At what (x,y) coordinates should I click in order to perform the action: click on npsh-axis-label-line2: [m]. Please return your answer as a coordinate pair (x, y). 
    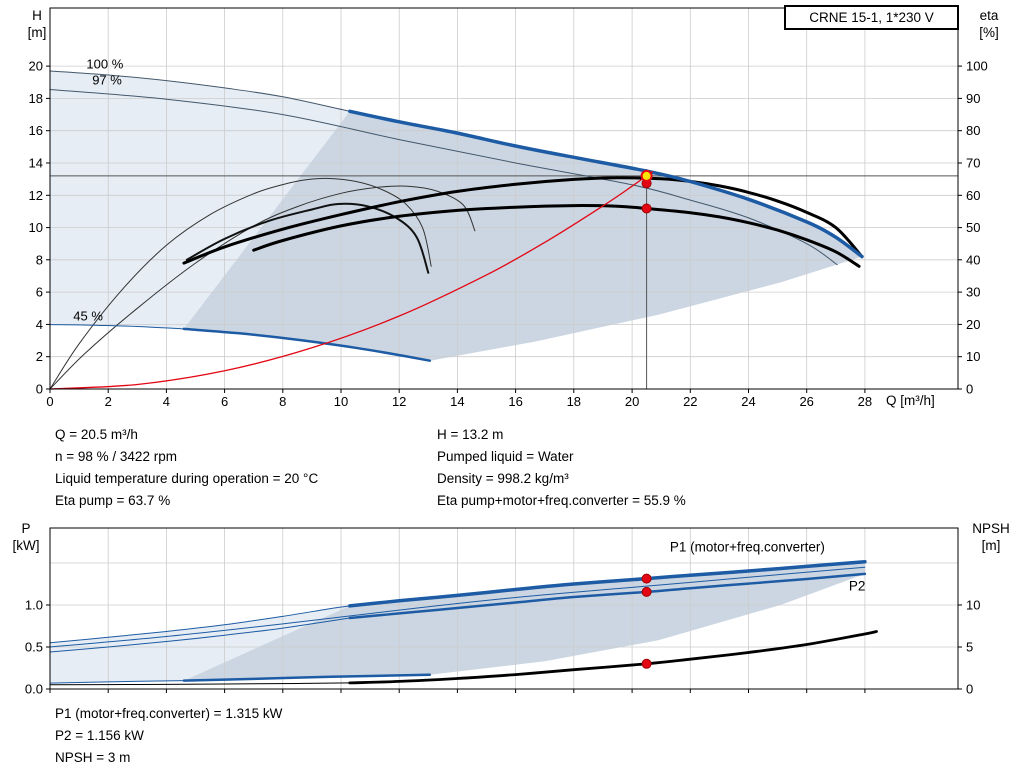
    Looking at the image, I should click on (991, 545).